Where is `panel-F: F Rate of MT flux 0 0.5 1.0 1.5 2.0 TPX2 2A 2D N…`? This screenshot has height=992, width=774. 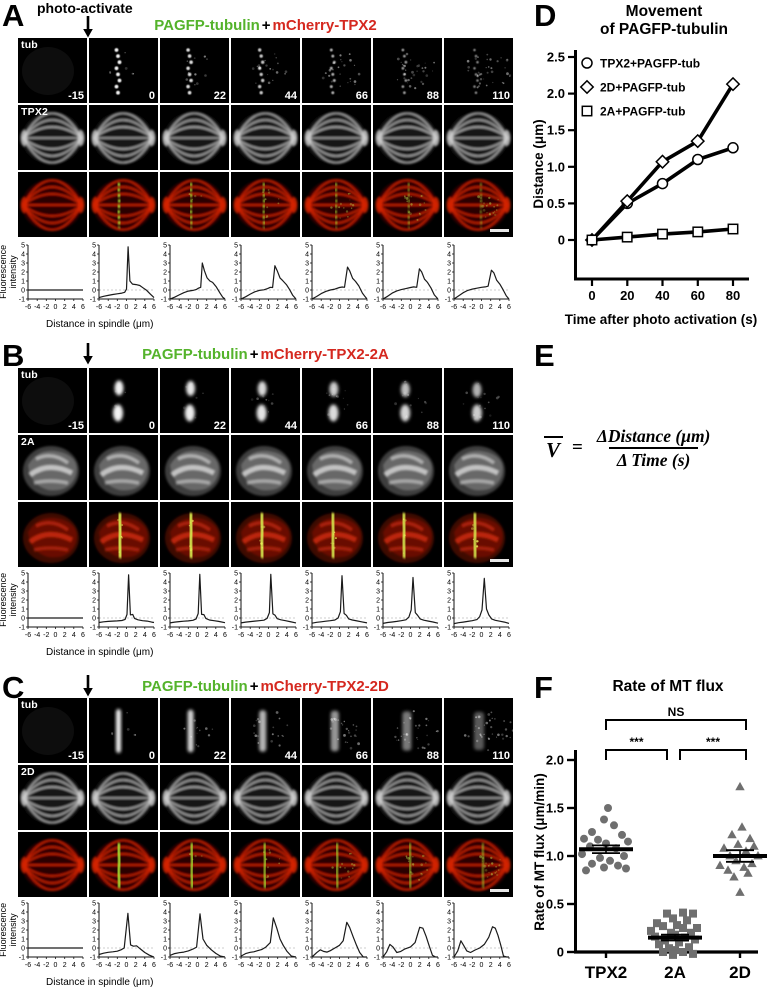
panel-F: F Rate of MT flux 0 0.5 1.0 1.5 2.0 TPX2 2A 2D N… is located at coordinates (652, 832).